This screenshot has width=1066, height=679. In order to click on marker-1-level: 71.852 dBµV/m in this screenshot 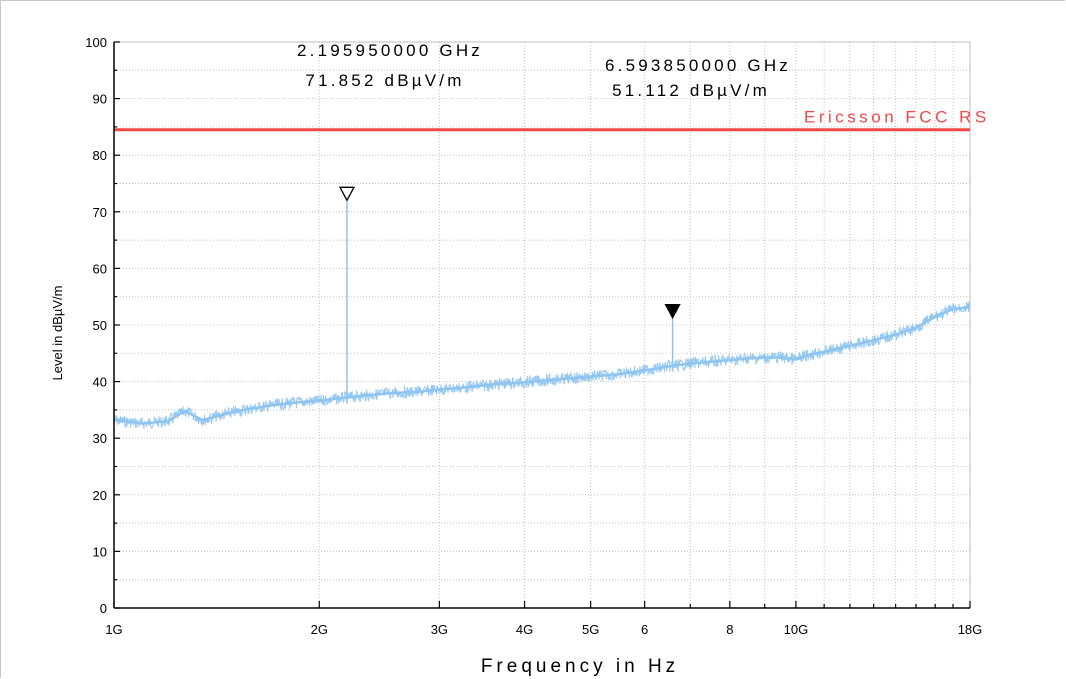, I will do `click(384, 80)`.